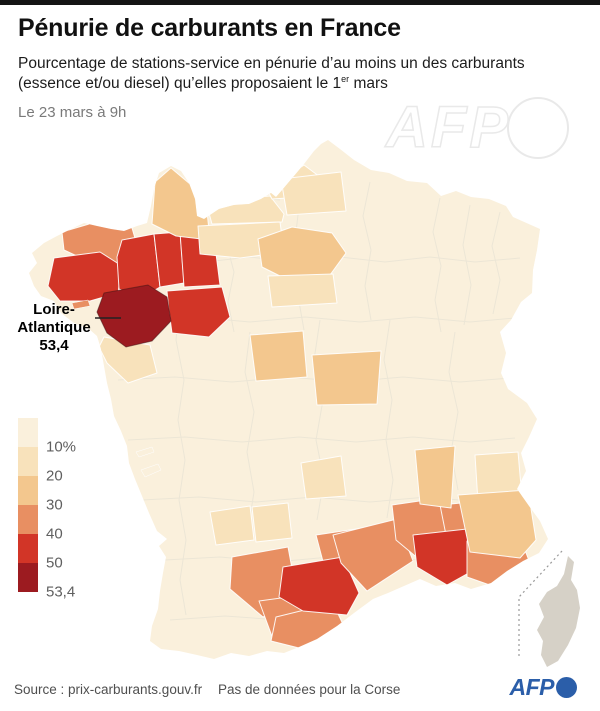  Describe the element at coordinates (54, 345) in the screenshot. I see `annotation-region-value: 53,4` at that location.